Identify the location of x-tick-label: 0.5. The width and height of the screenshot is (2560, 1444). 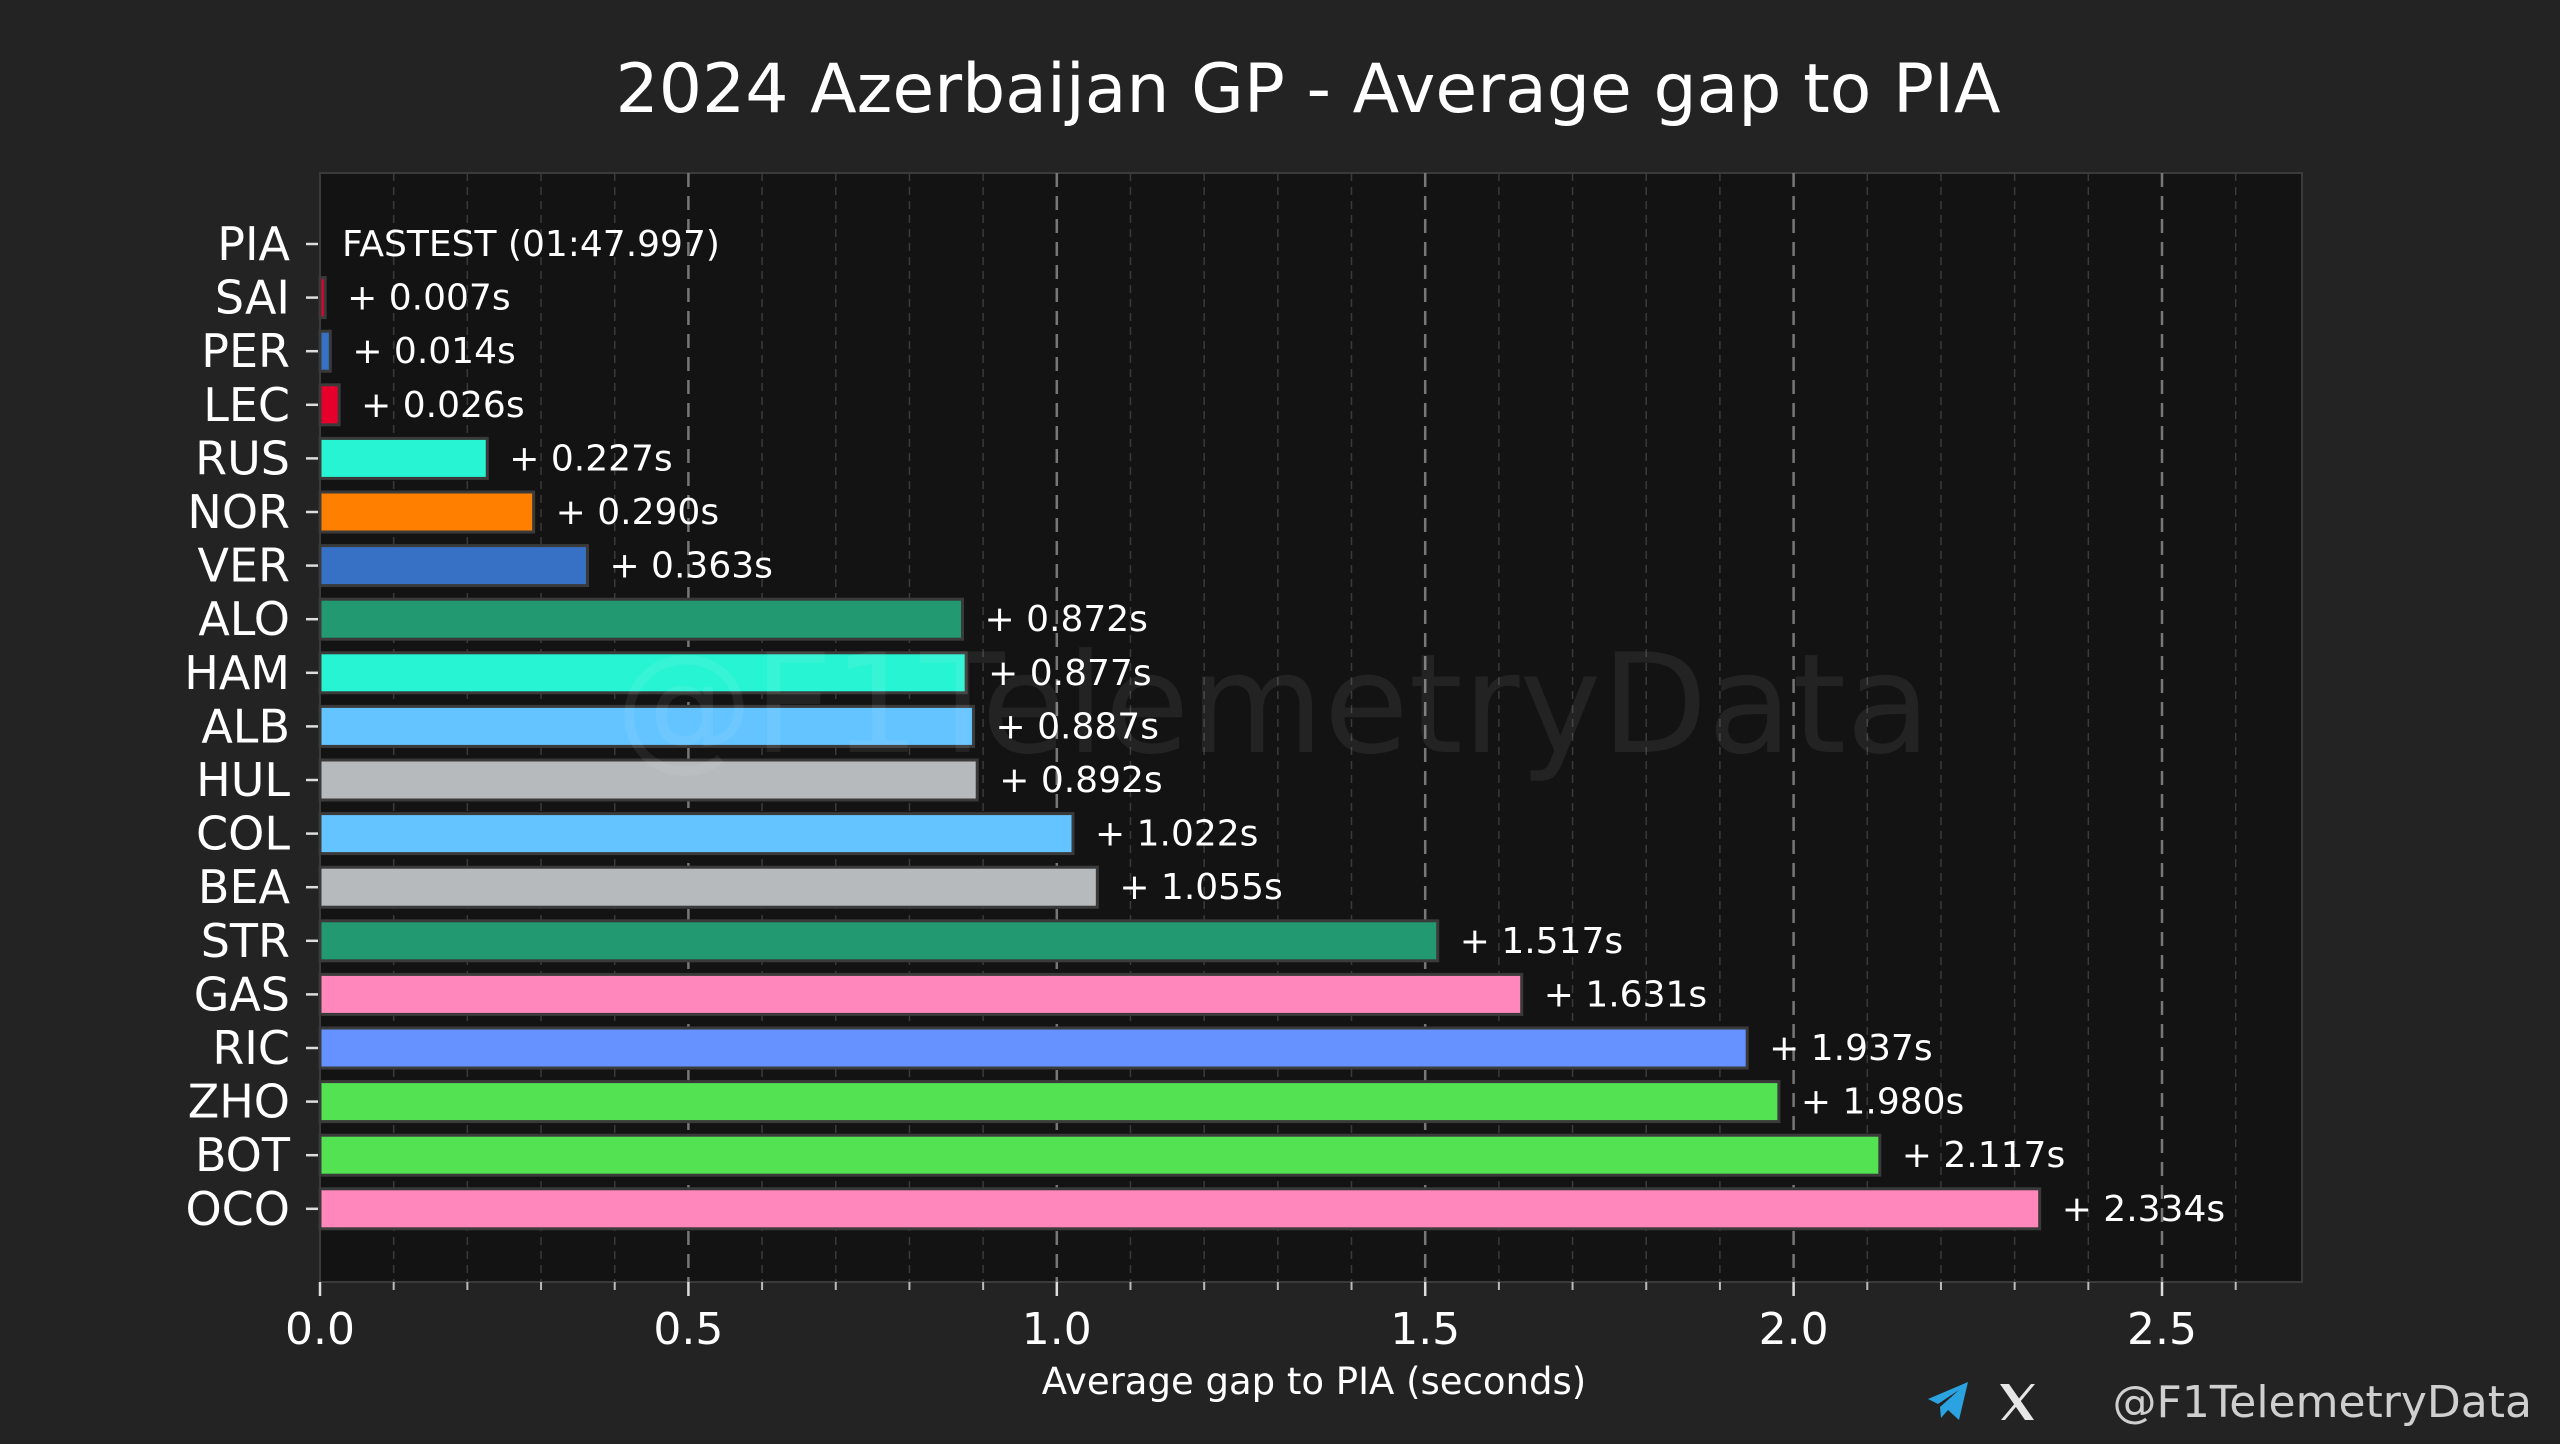
(688, 1329).